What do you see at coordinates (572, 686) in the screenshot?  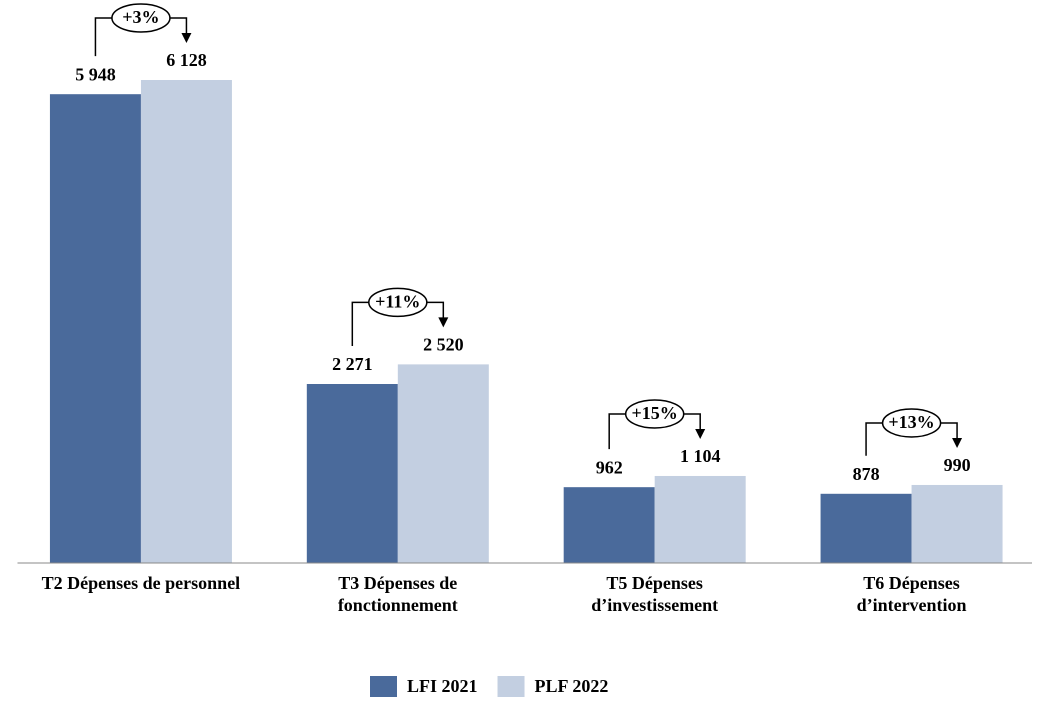 I see `legend-label: PLF 2022` at bounding box center [572, 686].